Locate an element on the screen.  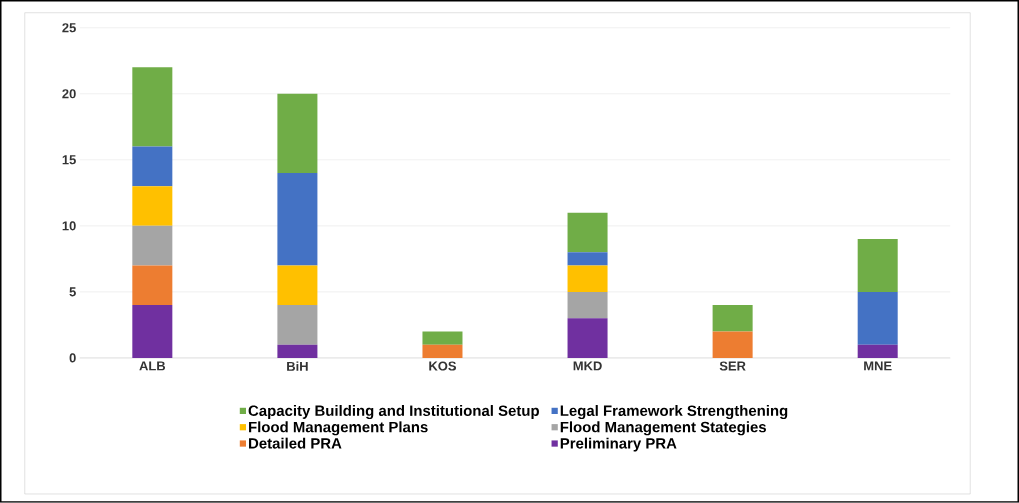
y-tick-label: 25 is located at coordinates (69, 28).